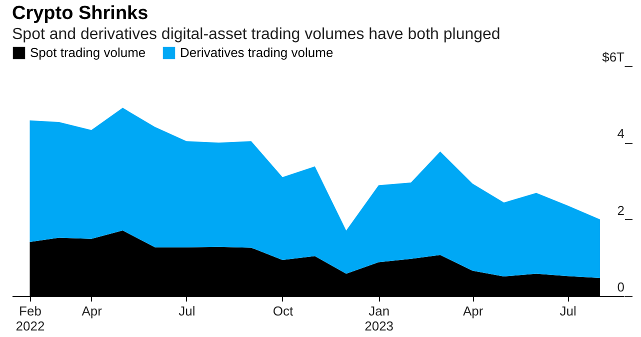 The height and width of the screenshot is (337, 641). Describe the element at coordinates (620, 134) in the screenshot. I see `y-tick-label: 4` at that location.